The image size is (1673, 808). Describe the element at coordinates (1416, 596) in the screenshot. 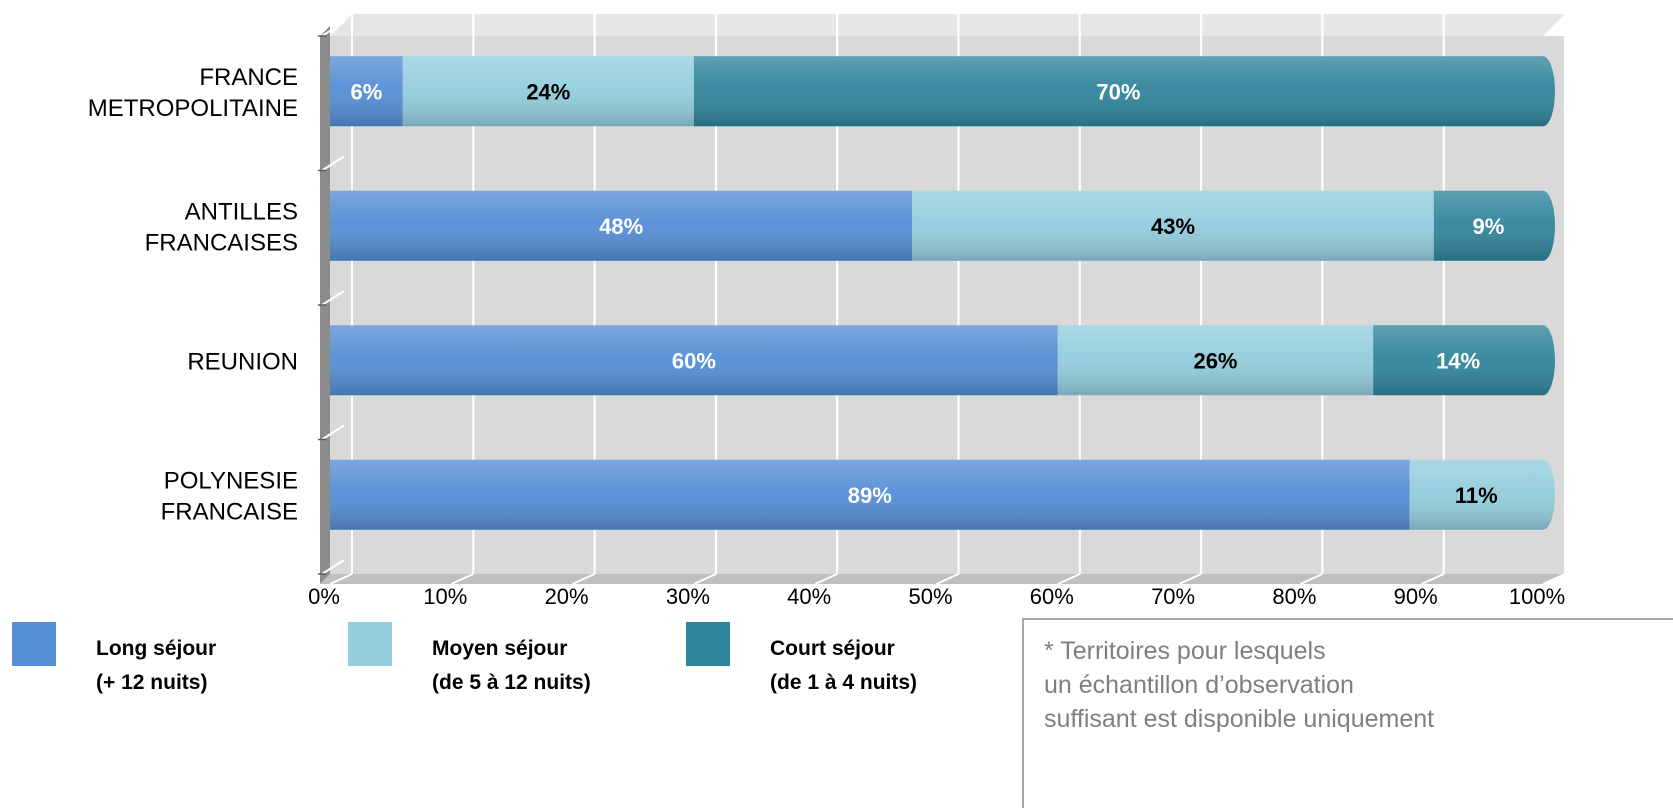

I see `x-tick-label: 90%` at that location.